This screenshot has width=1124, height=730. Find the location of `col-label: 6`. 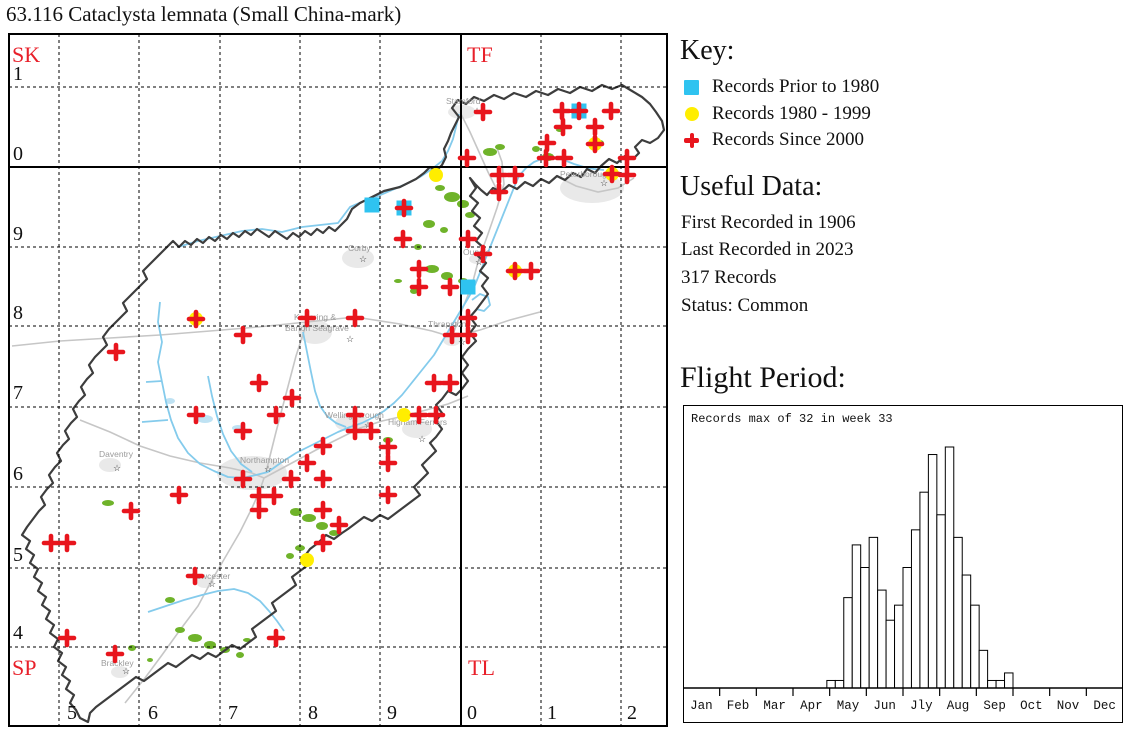

col-label: 6 is located at coordinates (153, 713).